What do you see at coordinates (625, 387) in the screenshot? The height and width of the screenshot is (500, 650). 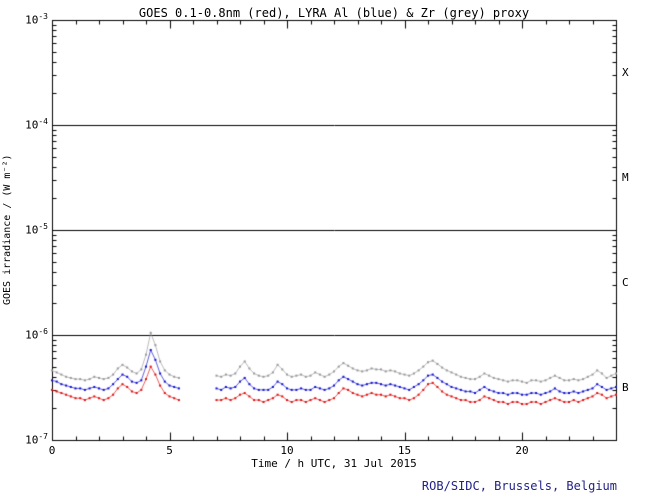 I see `flare-class-label: B` at bounding box center [625, 387].